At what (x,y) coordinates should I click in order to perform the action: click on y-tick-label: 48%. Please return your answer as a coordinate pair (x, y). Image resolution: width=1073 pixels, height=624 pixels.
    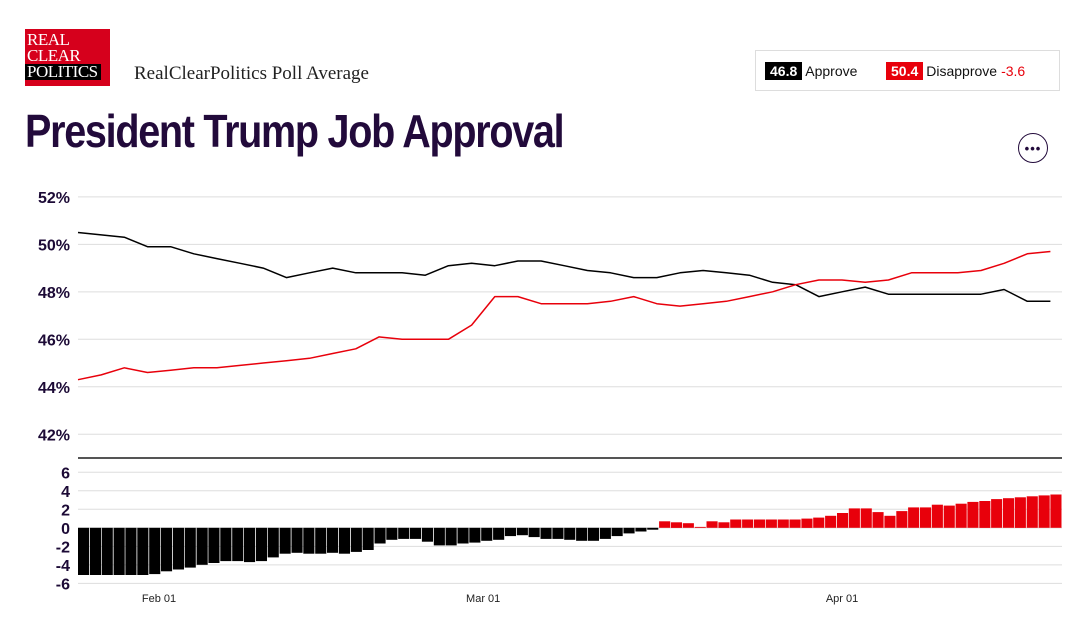
    Looking at the image, I should click on (54, 293).